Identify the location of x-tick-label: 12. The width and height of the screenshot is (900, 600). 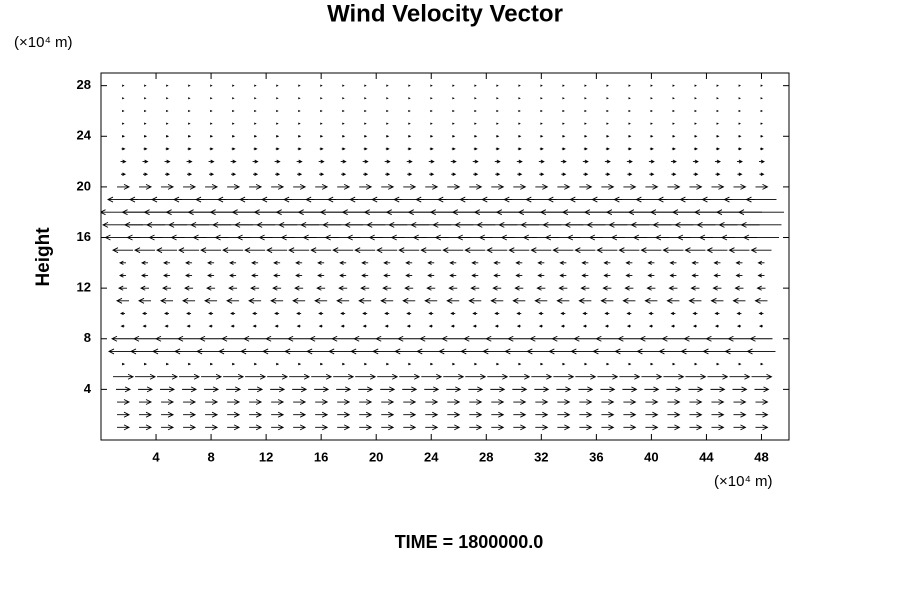
(266, 456).